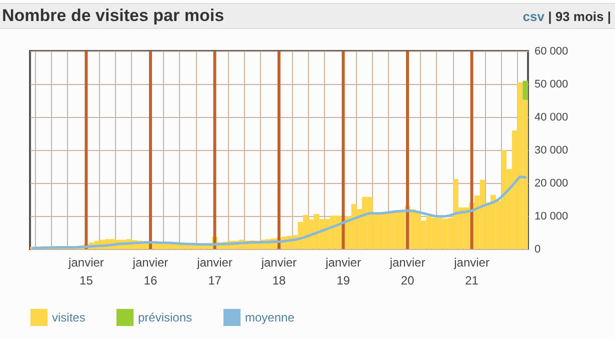  Describe the element at coordinates (69, 317) in the screenshot. I see `legend-label: visites` at that location.